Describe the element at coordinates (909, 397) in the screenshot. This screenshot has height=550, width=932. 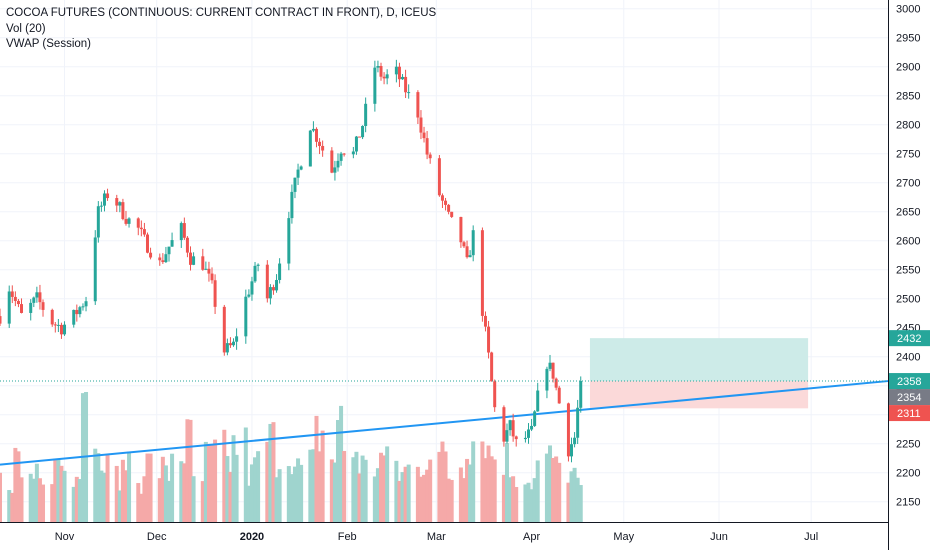
I see `last-price-tag: 2354` at that location.